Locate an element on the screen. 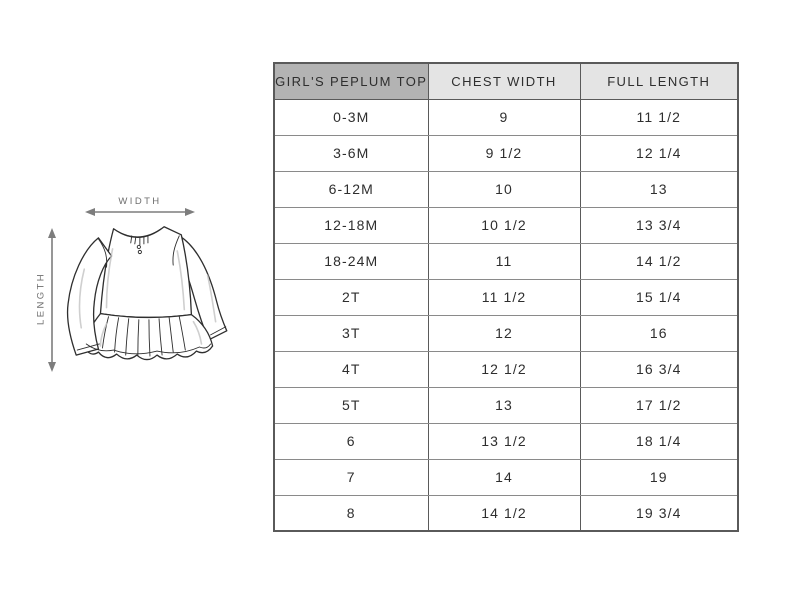 This screenshot has height=612, width=792. garment-figure: WIDTH LENGTH is located at coordinates (135, 295).